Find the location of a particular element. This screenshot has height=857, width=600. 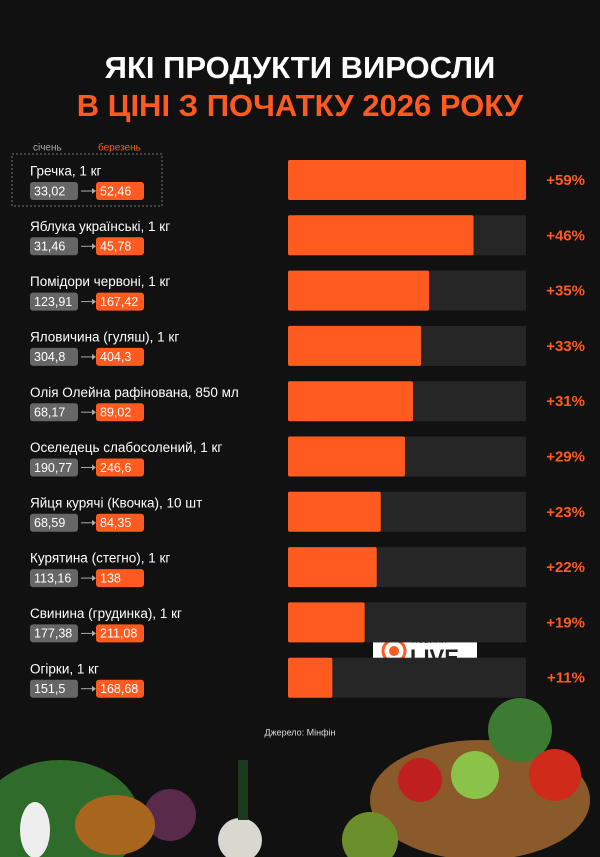

product-name: Яйця курячі (Квочка), 10 шт is located at coordinates (116, 502).